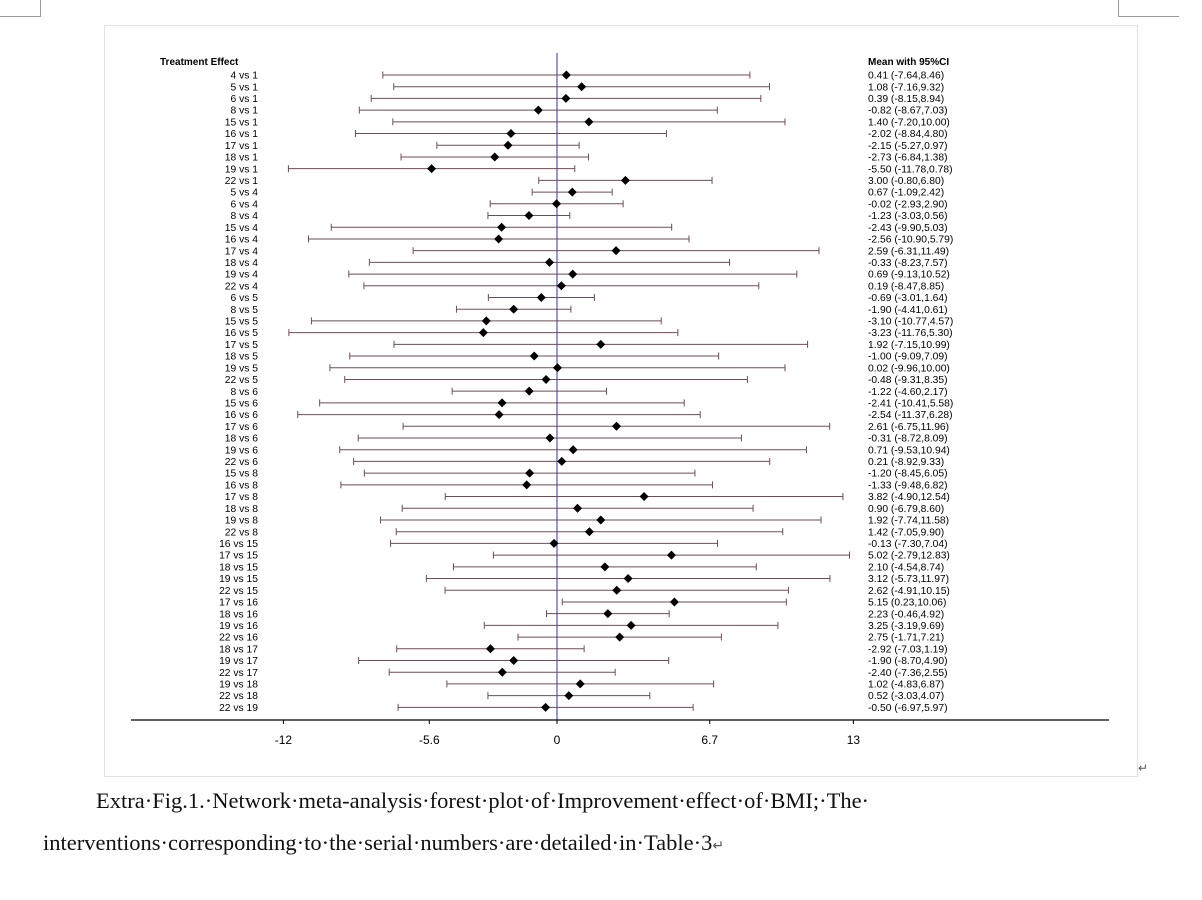 The width and height of the screenshot is (1202, 900). I want to click on ci-value-label: -2.43 (-9.90,5.03), so click(908, 228).